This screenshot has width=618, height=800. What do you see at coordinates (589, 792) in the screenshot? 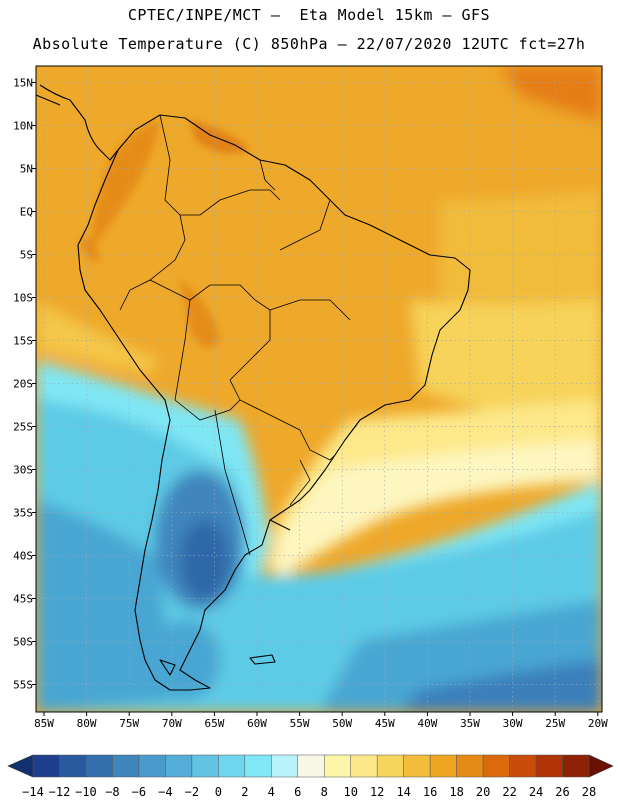
I see `colorbar-label: 28` at bounding box center [589, 792].